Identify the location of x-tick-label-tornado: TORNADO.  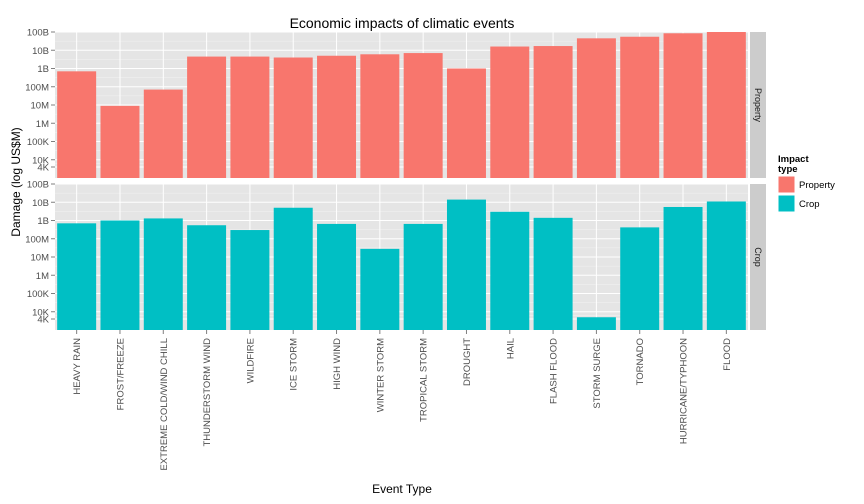
(640, 361).